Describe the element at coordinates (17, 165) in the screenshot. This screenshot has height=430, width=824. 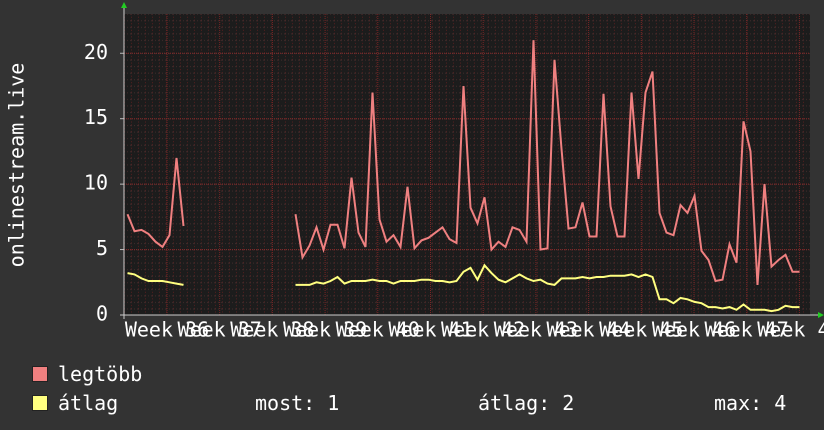
I see `y-axis-label: onlinestream.live` at that location.